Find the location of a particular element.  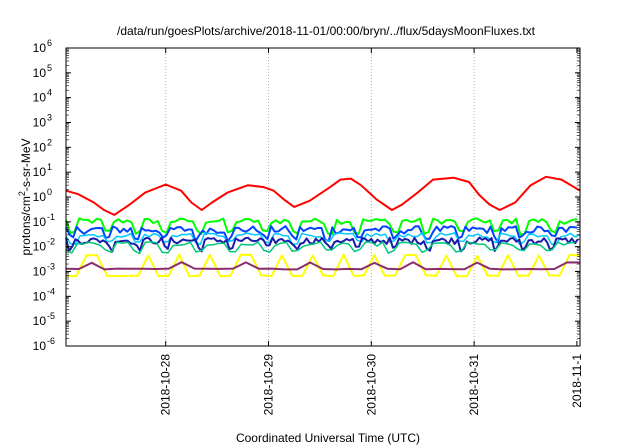

x-tick-label: 2018-10-30 is located at coordinates (371, 385).